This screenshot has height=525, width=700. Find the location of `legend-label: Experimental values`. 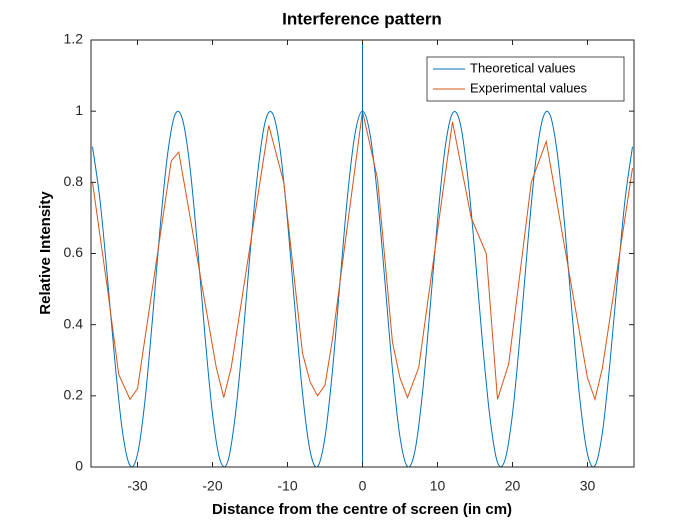

legend-label: Experimental values is located at coordinates (529, 87).